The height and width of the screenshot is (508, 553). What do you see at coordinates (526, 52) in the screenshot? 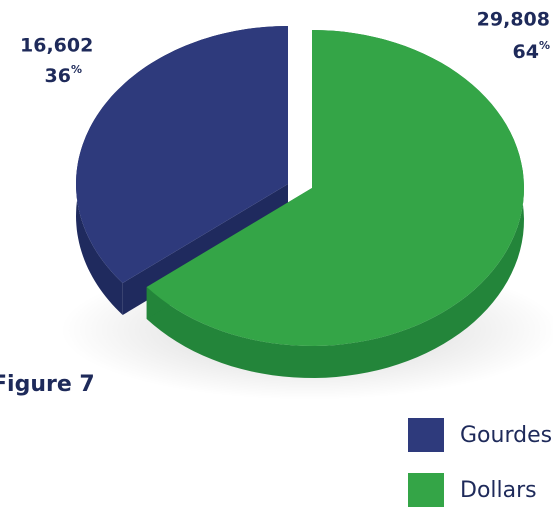
I see `percent: 64` at bounding box center [526, 52].